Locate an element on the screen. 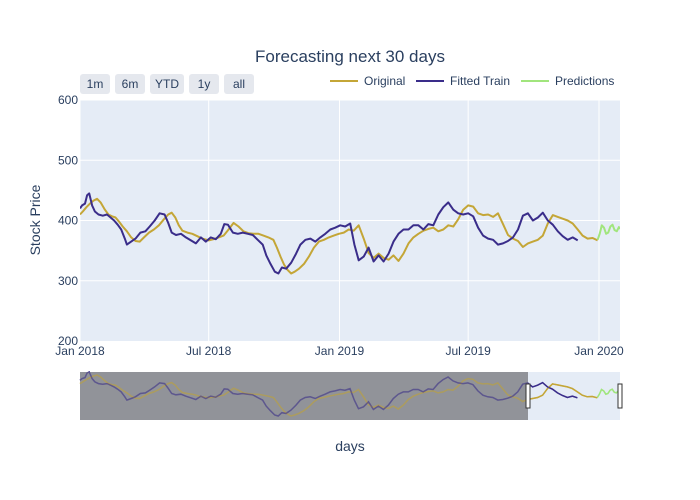 The image size is (700, 500). x-tick-labels: Jan 2018 Jul 2018 Jan 2019 Jul 2019 Jan 2020 is located at coordinates (339, 351).